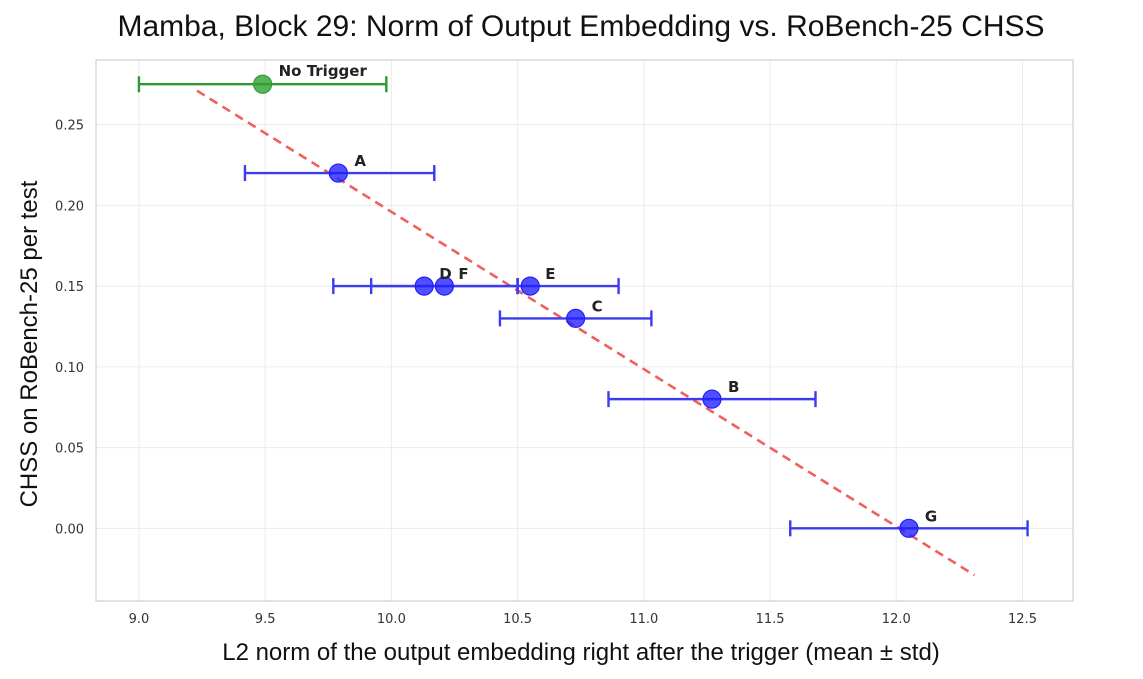 The image size is (1143, 679). What do you see at coordinates (597, 306) in the screenshot?
I see `point-label: C` at bounding box center [597, 306].